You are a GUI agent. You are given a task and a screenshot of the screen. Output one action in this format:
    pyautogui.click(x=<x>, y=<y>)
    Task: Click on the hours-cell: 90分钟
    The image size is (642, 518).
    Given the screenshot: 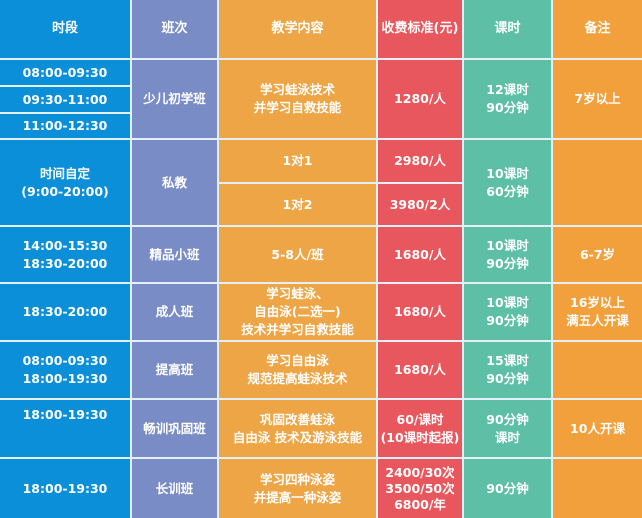 What is the action you would take?
    pyautogui.click(x=507, y=488)
    